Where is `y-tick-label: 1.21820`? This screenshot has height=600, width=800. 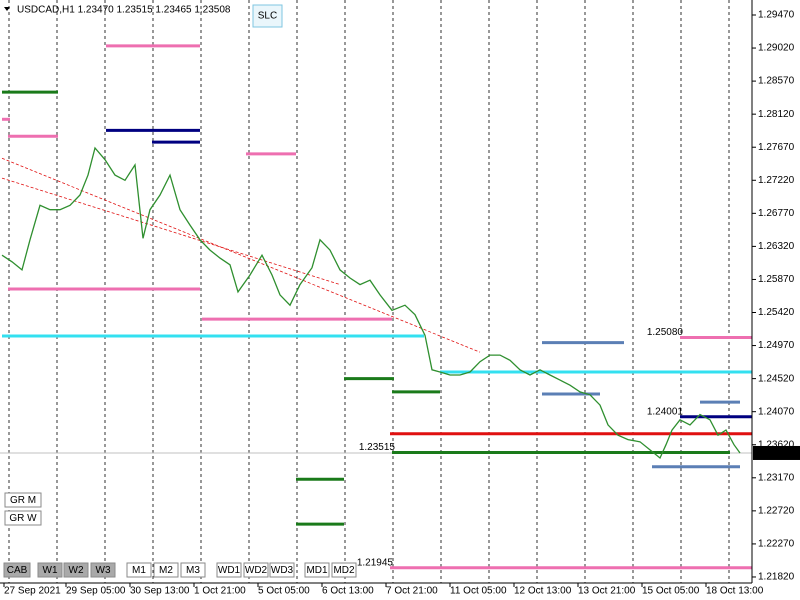 y-tick-label: 1.21820 is located at coordinates (776, 577).